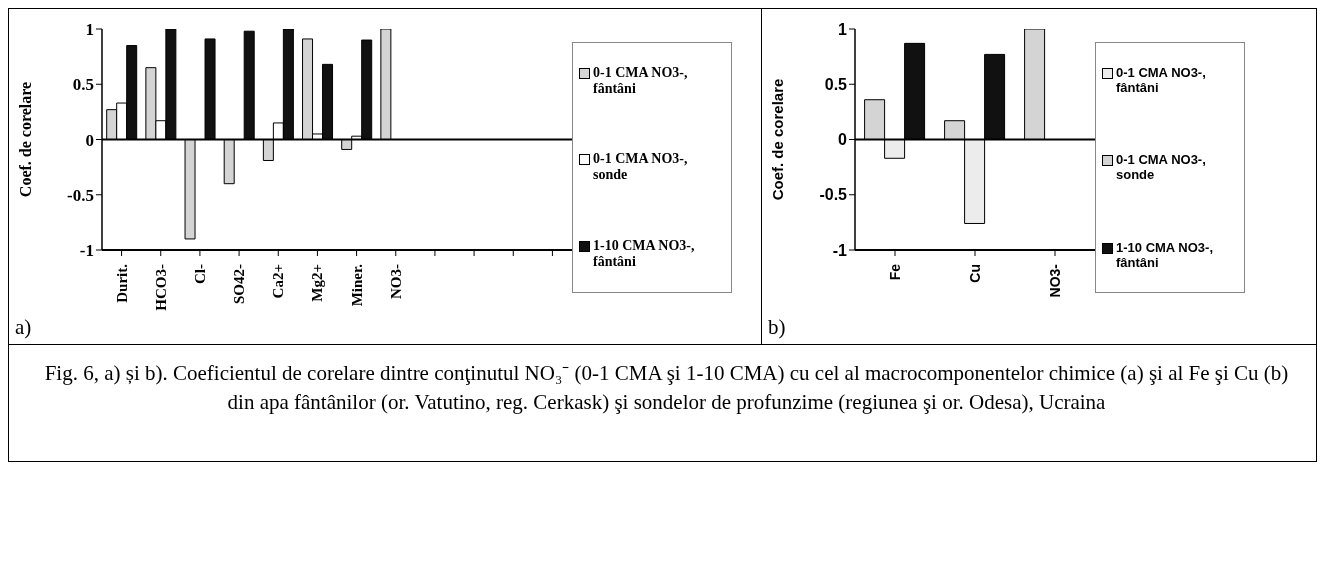  Describe the element at coordinates (975, 273) in the screenshot. I see `x-tick-label: Cu` at that location.